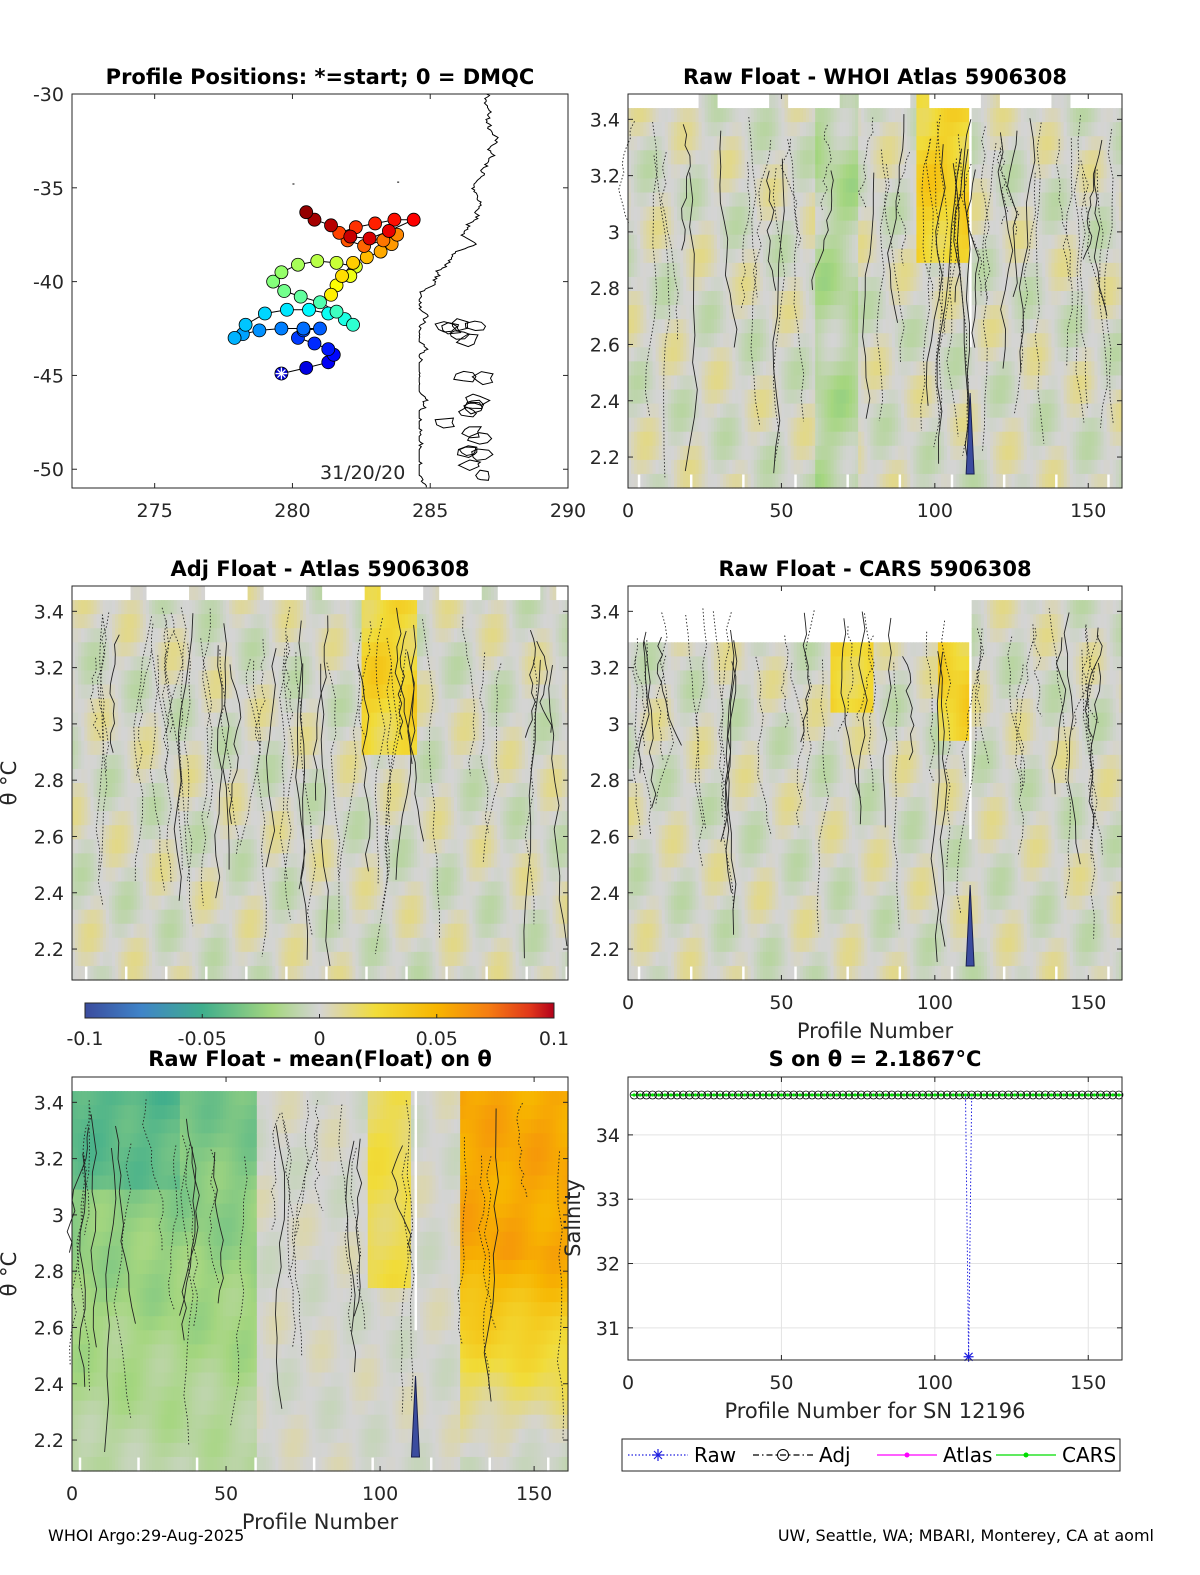 This screenshot has width=1200, height=1575. What do you see at coordinates (605, 289) in the screenshot?
I see `ytick-label: 2.8` at bounding box center [605, 289].